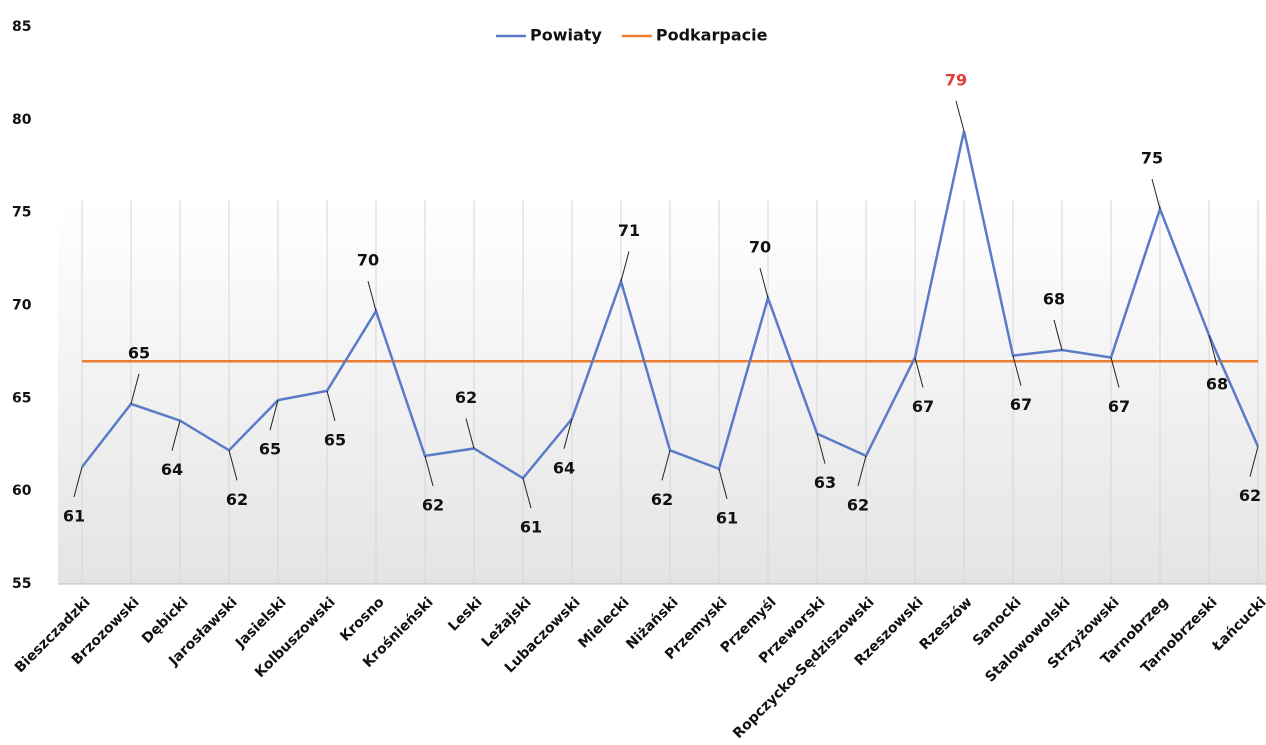  What do you see at coordinates (21, 584) in the screenshot?
I see `y-tick-label: 55` at bounding box center [21, 584].